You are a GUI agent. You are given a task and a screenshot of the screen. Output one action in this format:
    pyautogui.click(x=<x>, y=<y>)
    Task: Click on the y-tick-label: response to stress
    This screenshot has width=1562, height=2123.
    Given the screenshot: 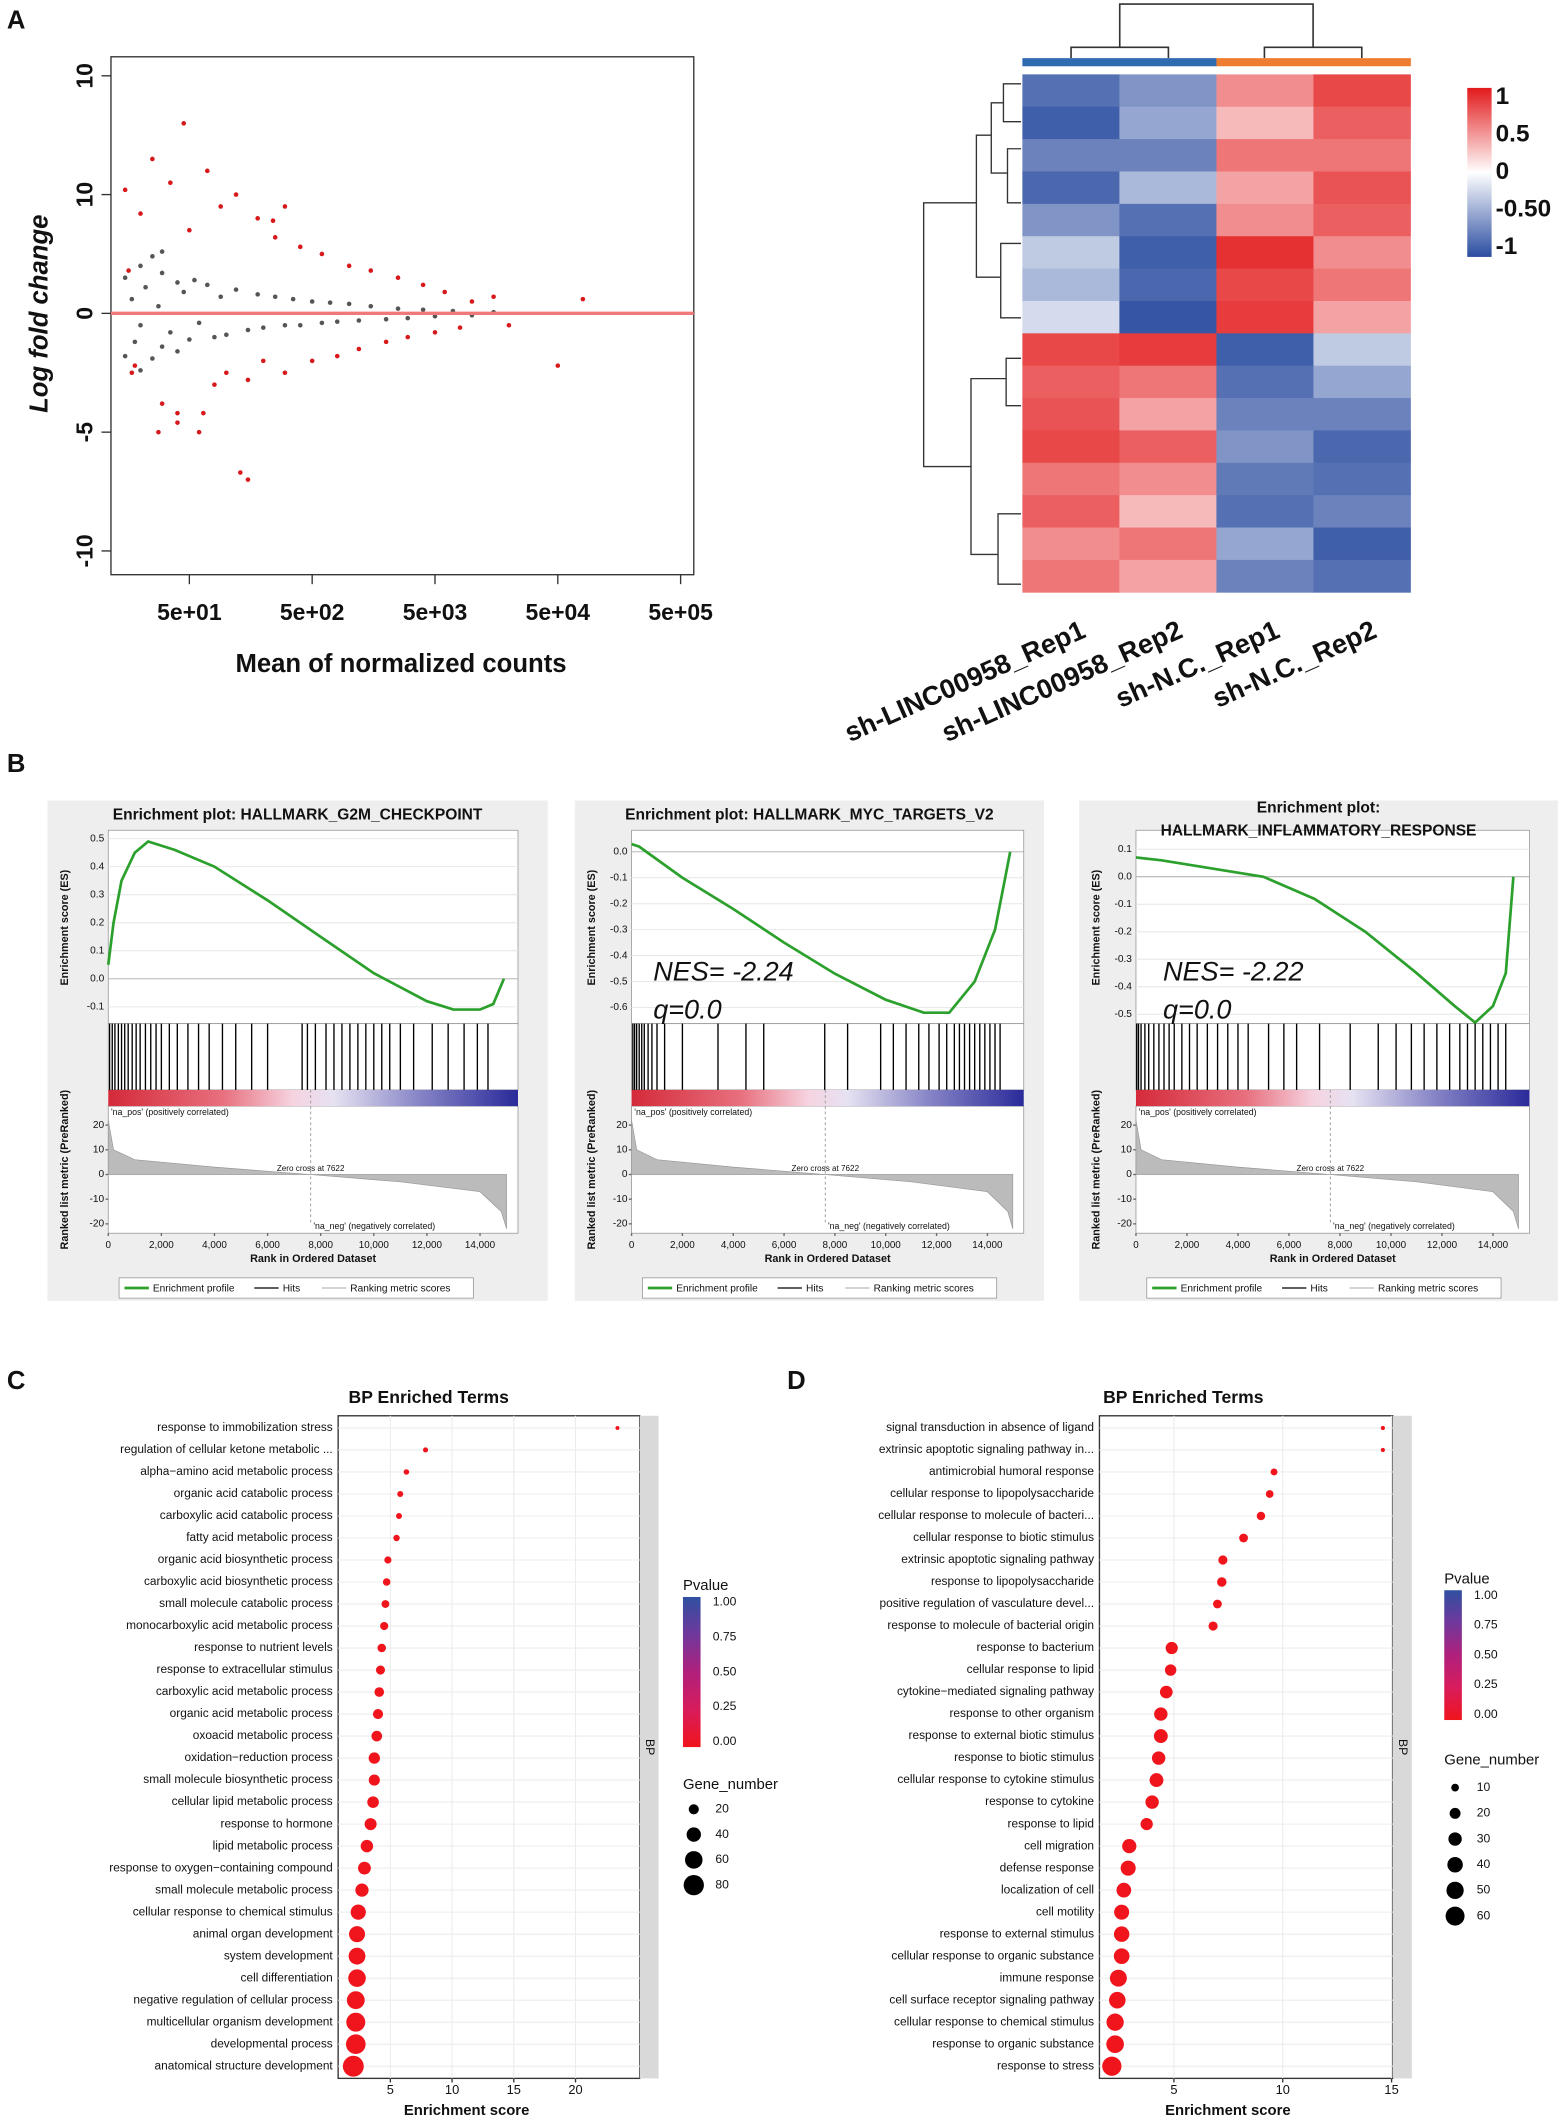 What is the action you would take?
    pyautogui.click(x=1045, y=2065)
    